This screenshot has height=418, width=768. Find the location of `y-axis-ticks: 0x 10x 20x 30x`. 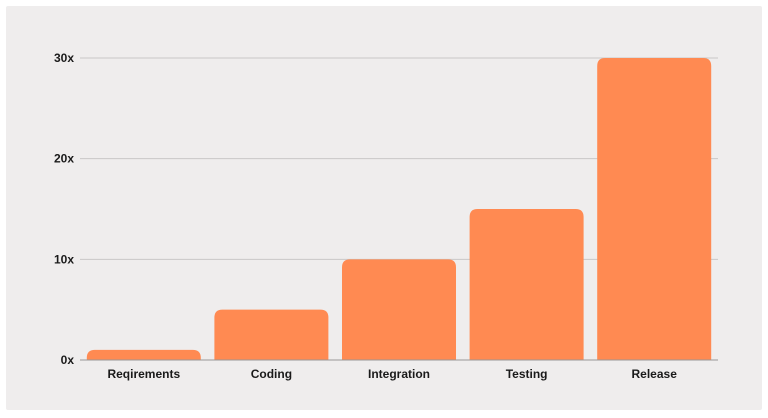

y-axis-ticks: 0x 10x 20x 30x is located at coordinates (64, 209).